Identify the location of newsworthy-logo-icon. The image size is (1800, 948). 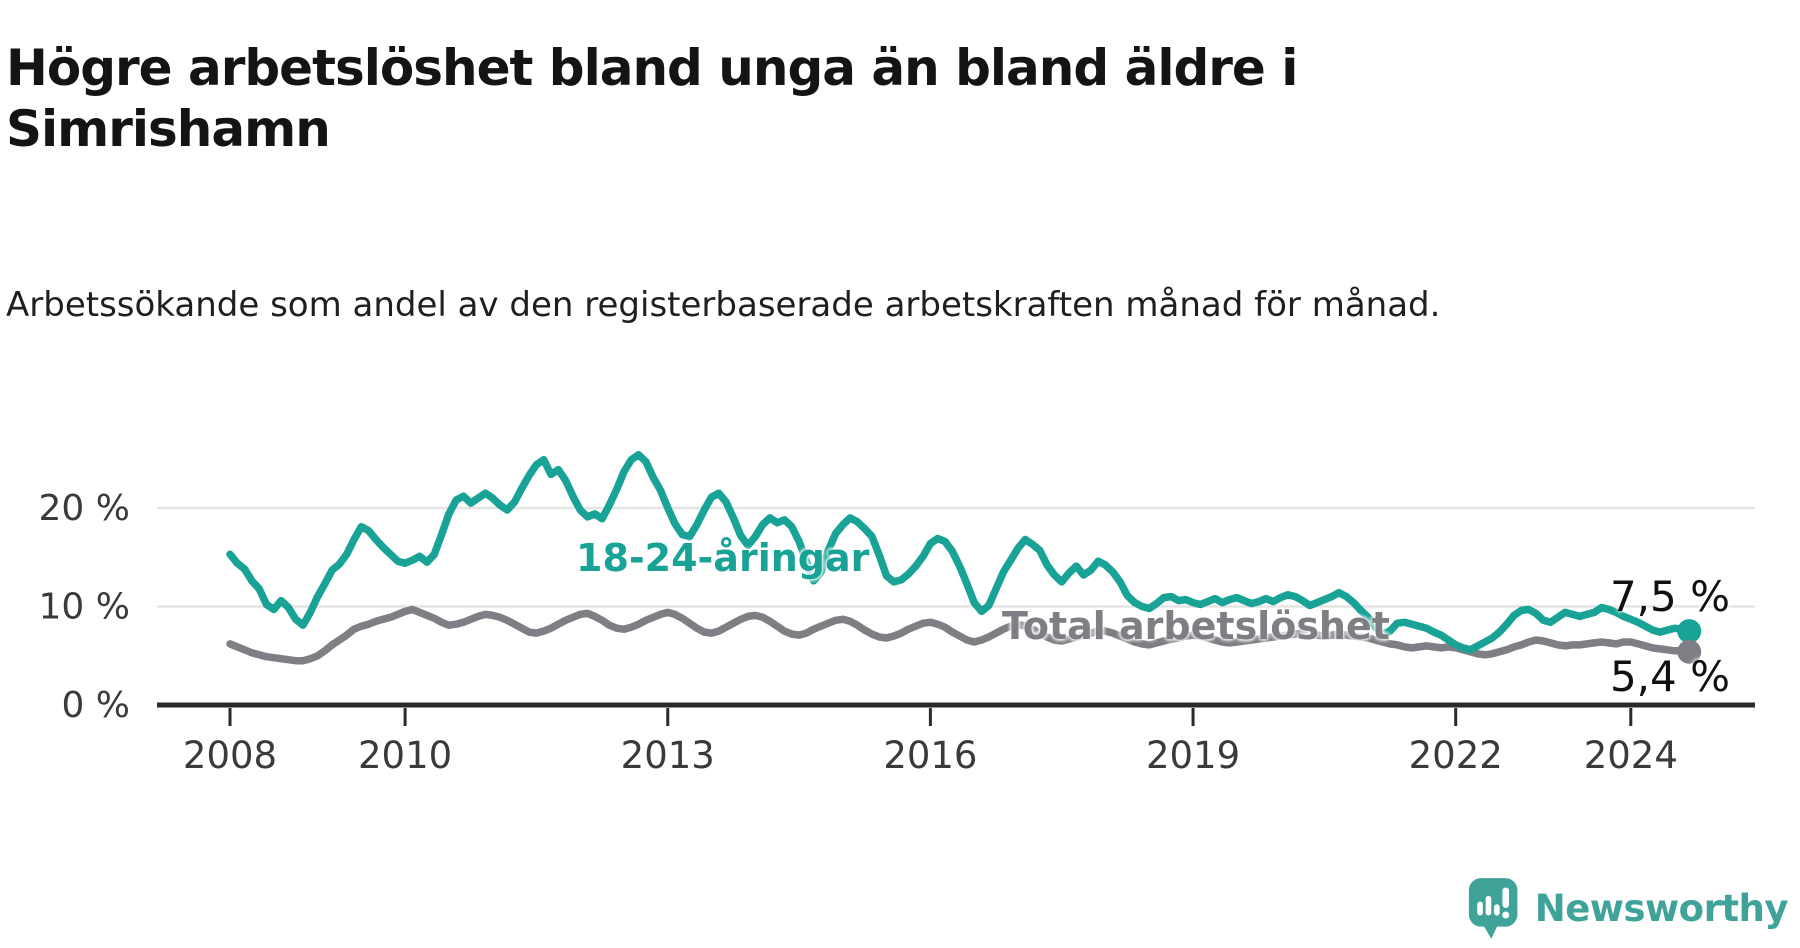
(1493, 908).